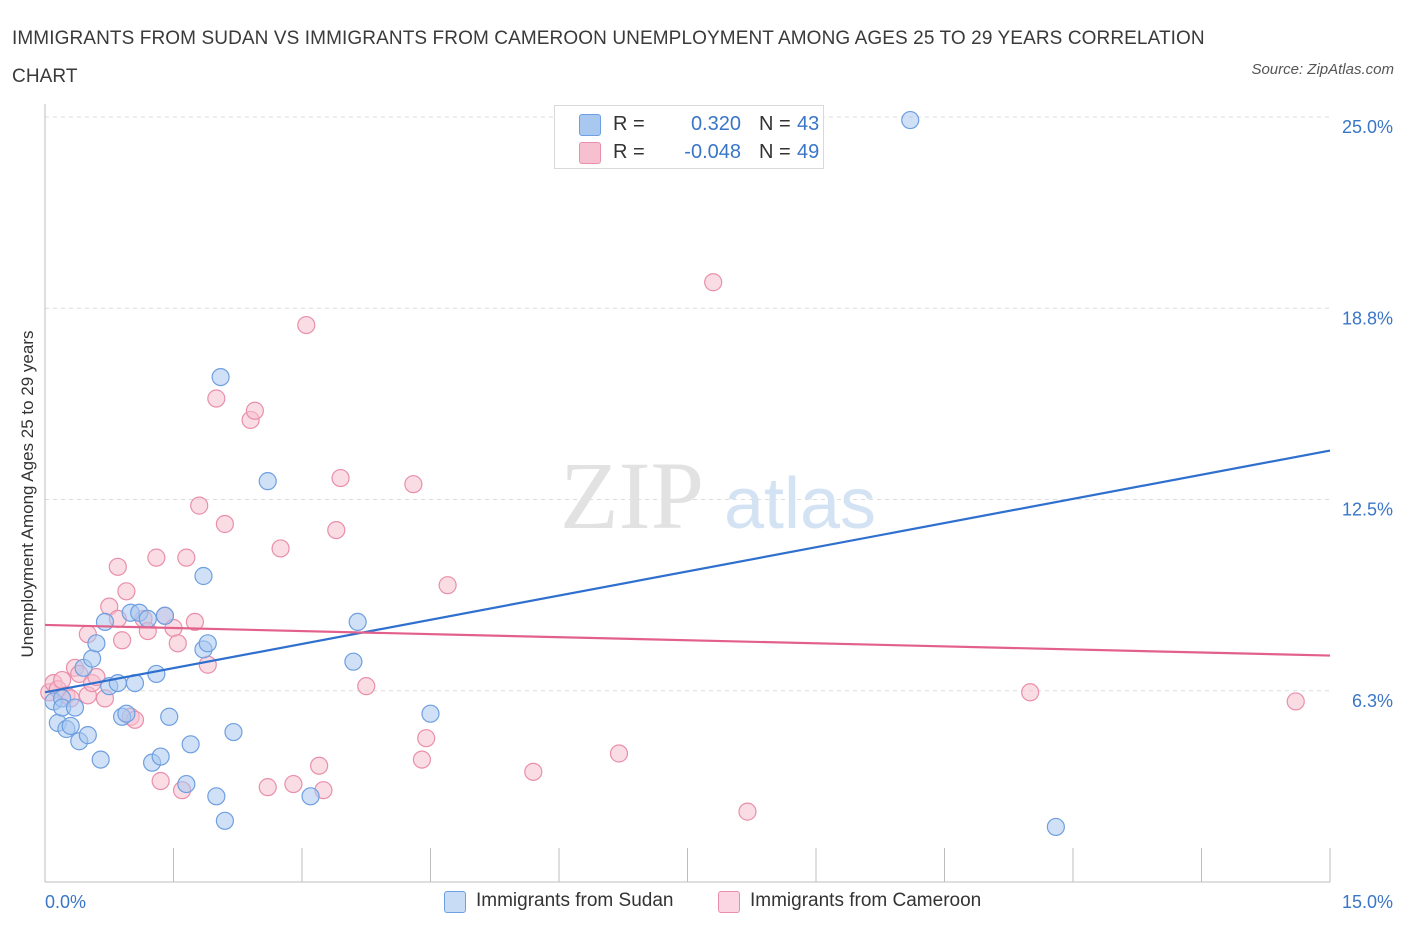 This screenshot has width=1406, height=930. I want to click on legend-r-value-sudan: 0.320, so click(715, 124).